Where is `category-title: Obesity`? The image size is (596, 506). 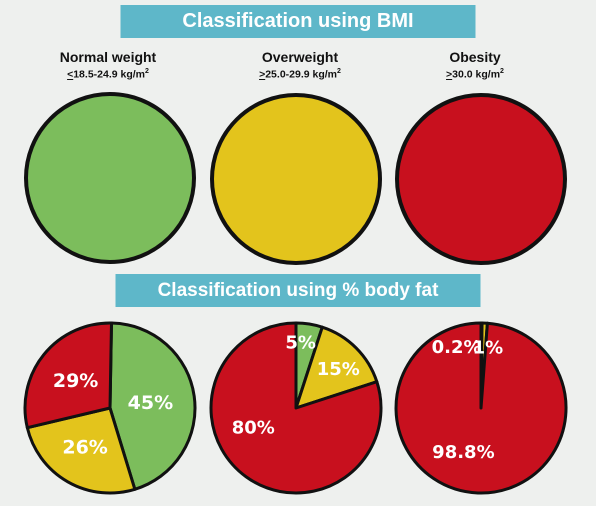 category-title: Obesity is located at coordinates (475, 57).